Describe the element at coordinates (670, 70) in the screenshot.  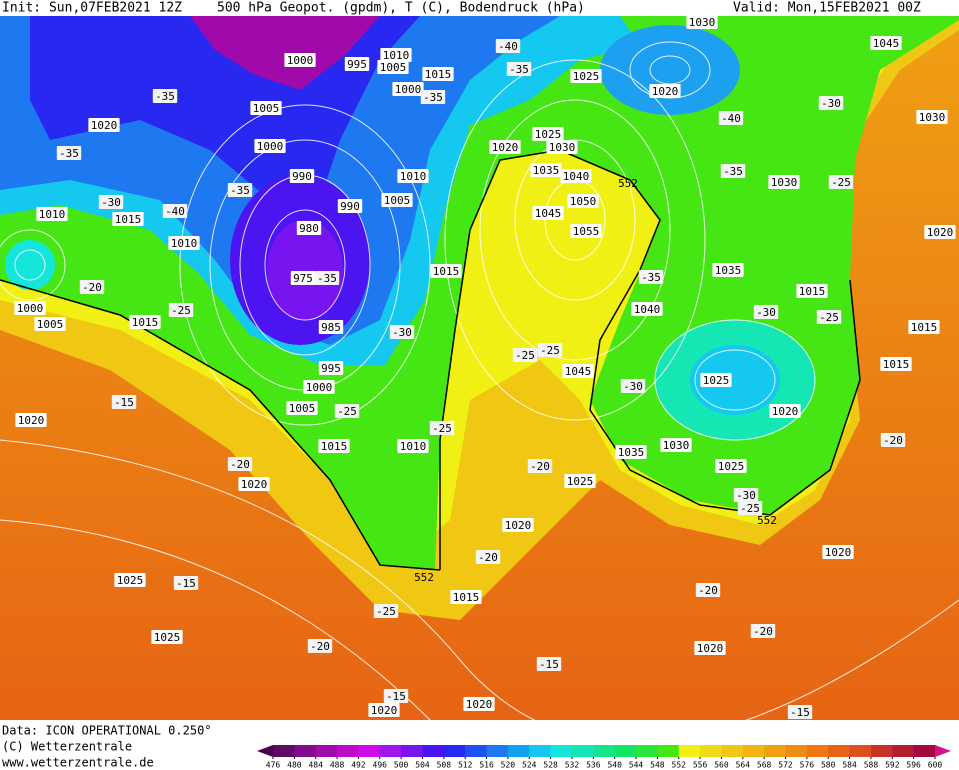
I see `north-low` at that location.